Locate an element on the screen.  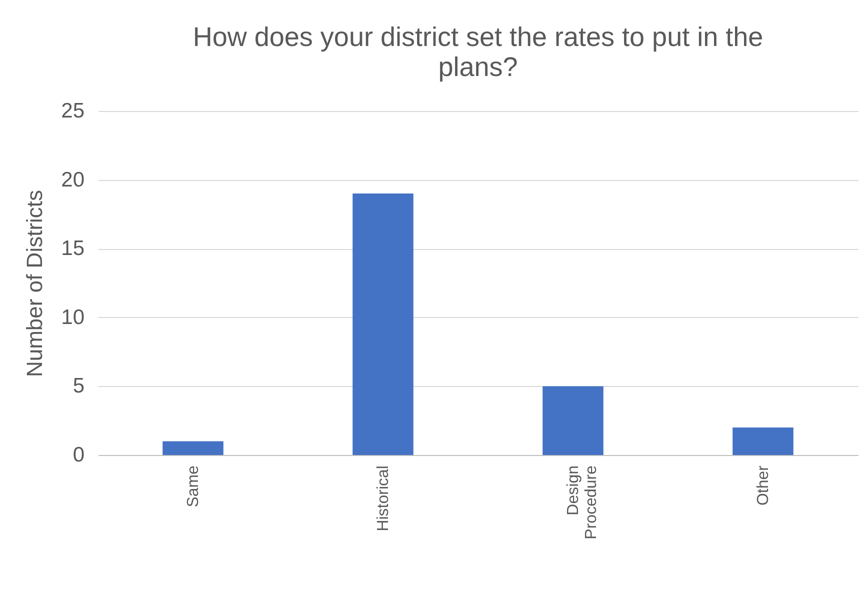
y-tick-label: 25 is located at coordinates (72, 111).